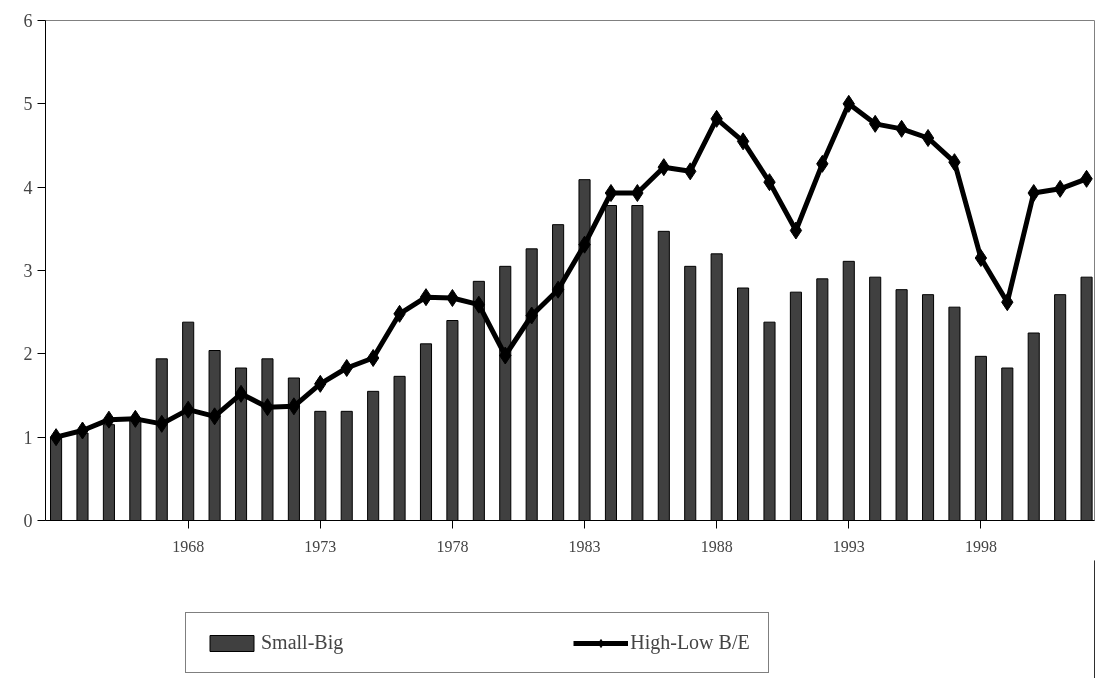  What do you see at coordinates (28, 354) in the screenshot?
I see `y-tick-label: 2` at bounding box center [28, 354].